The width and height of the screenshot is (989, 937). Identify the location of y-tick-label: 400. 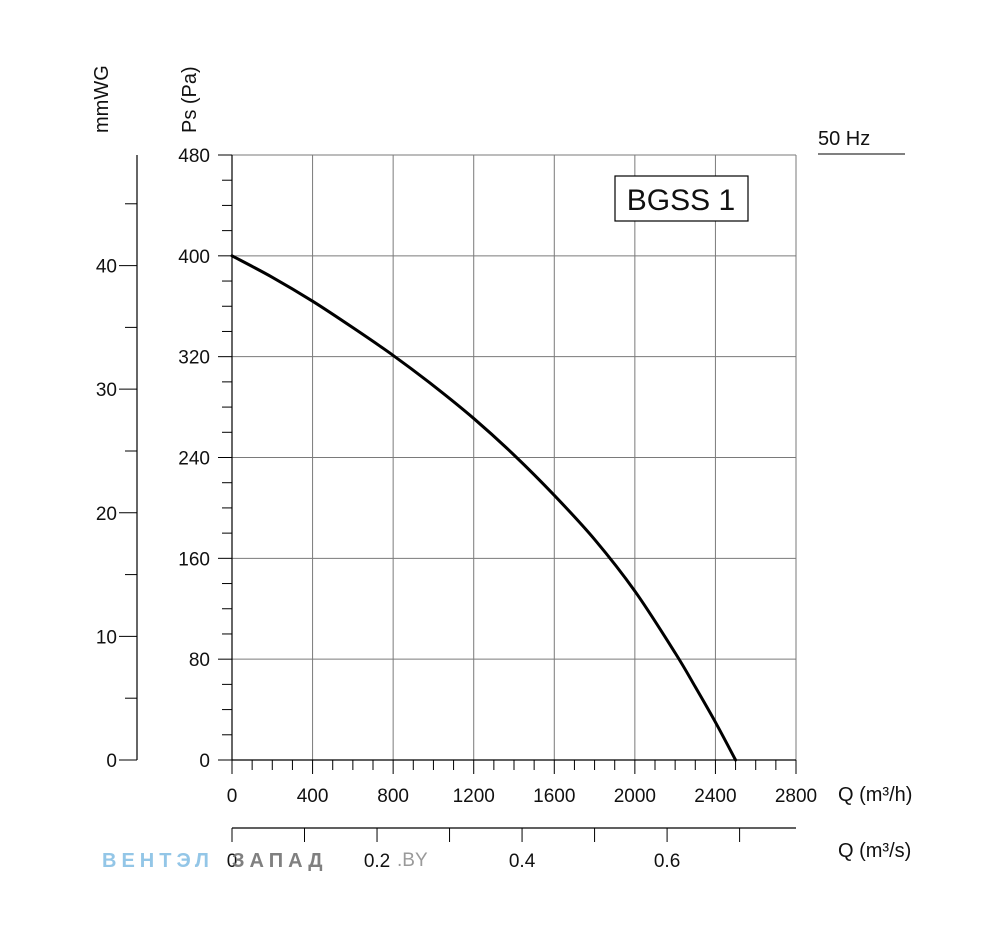
(194, 257).